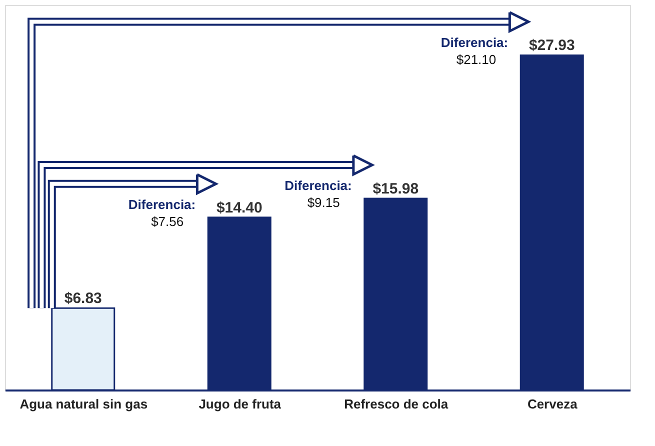 Image resolution: width=655 pixels, height=446 pixels. Describe the element at coordinates (552, 404) in the screenshot. I see `x-tick-label: Cerveza` at that location.